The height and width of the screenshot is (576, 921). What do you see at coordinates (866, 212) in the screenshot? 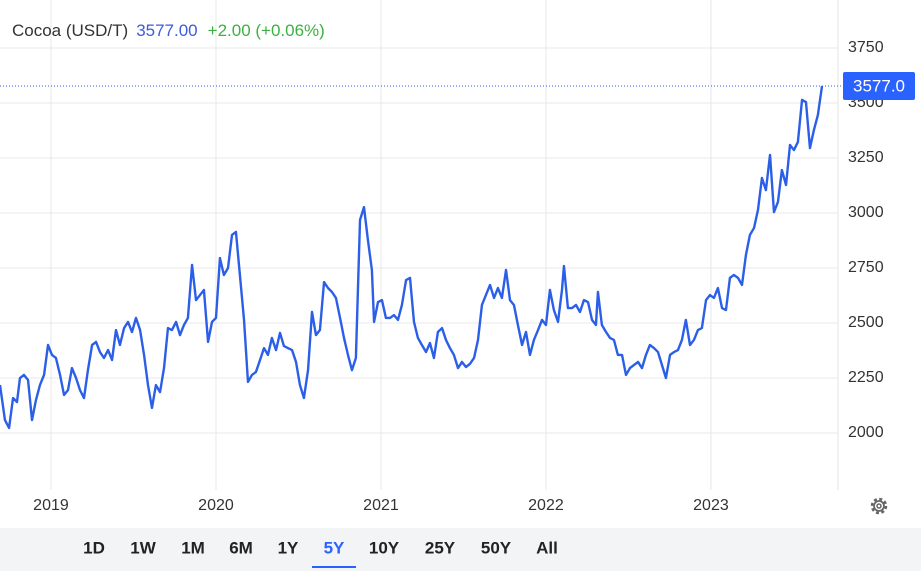
I see `y-tick-label: 3000` at bounding box center [866, 212].